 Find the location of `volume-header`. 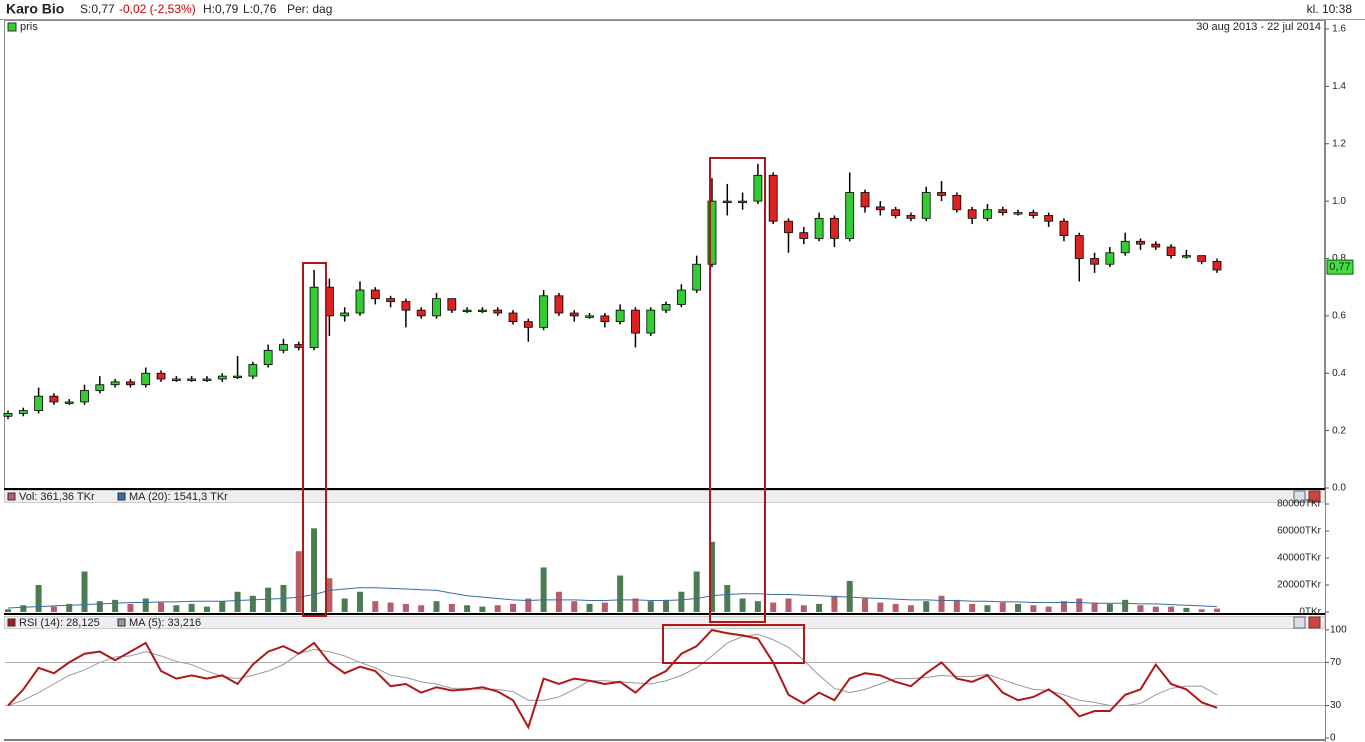

volume-header is located at coordinates (664, 496).